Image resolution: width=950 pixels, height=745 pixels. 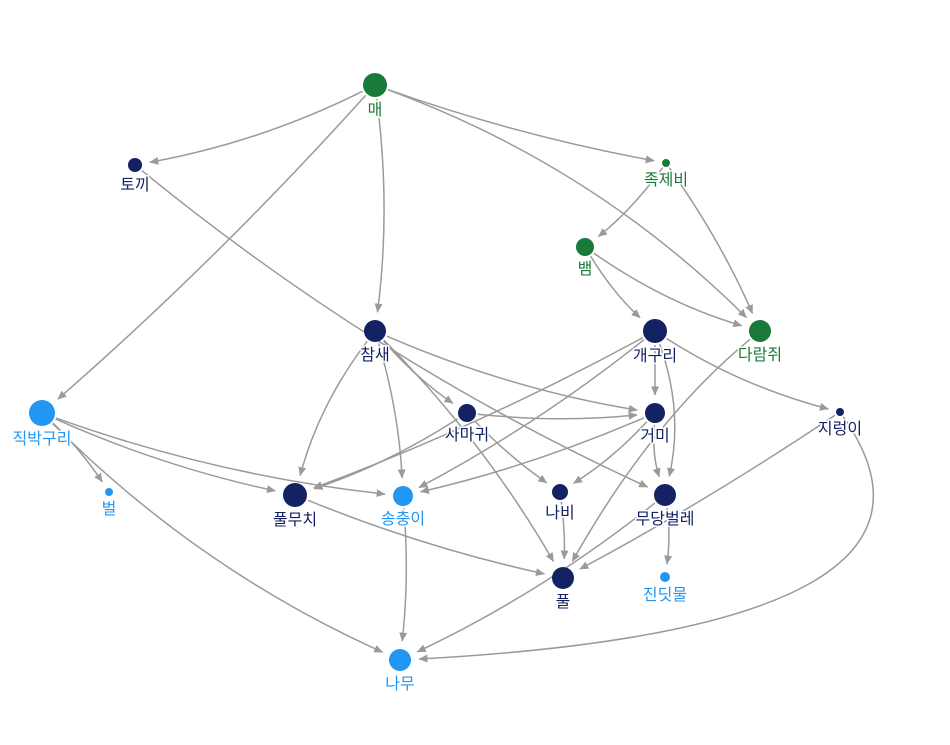 What do you see at coordinates (403, 574) in the screenshot?
I see `edge-caterpillar-tree` at bounding box center [403, 574].